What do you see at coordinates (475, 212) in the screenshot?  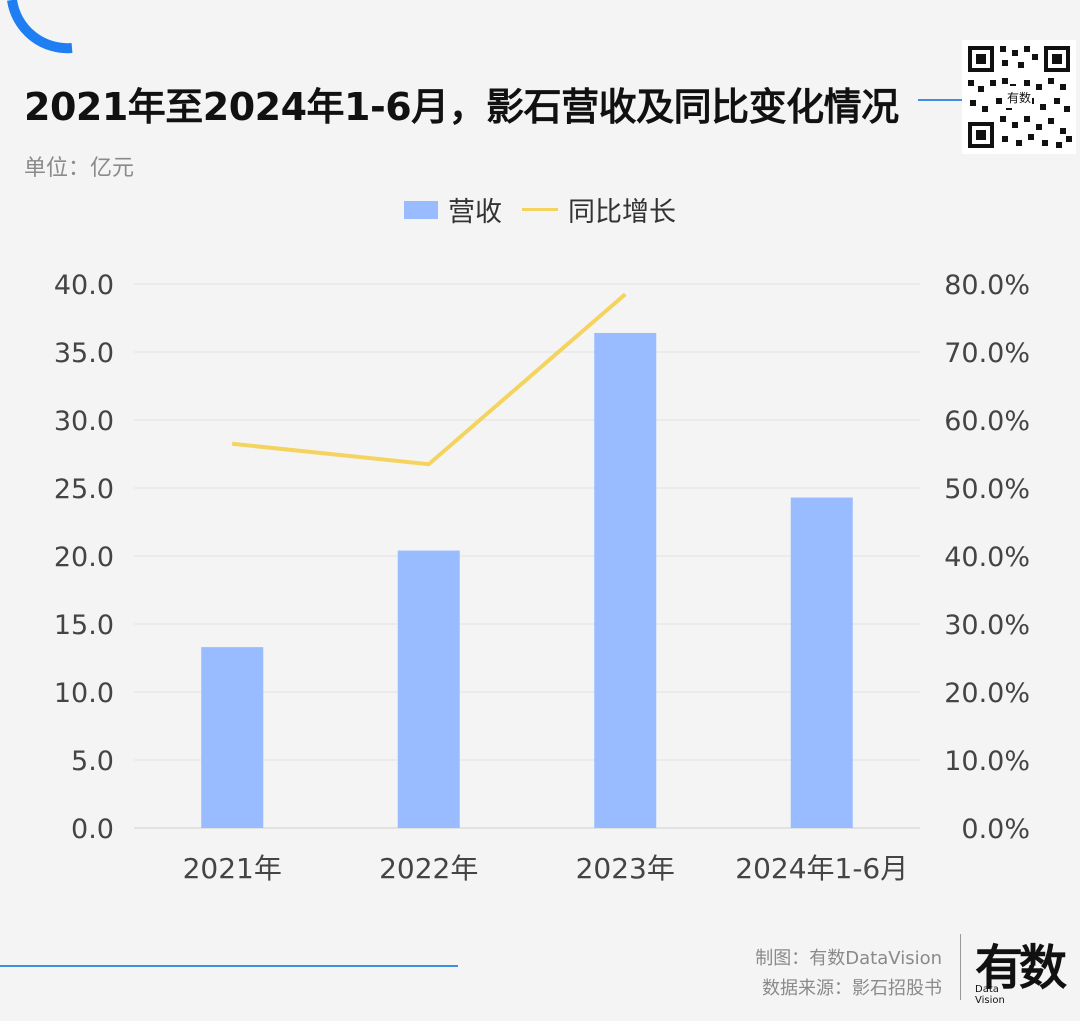 I see `legend-label-revenue: 营收` at bounding box center [475, 212].